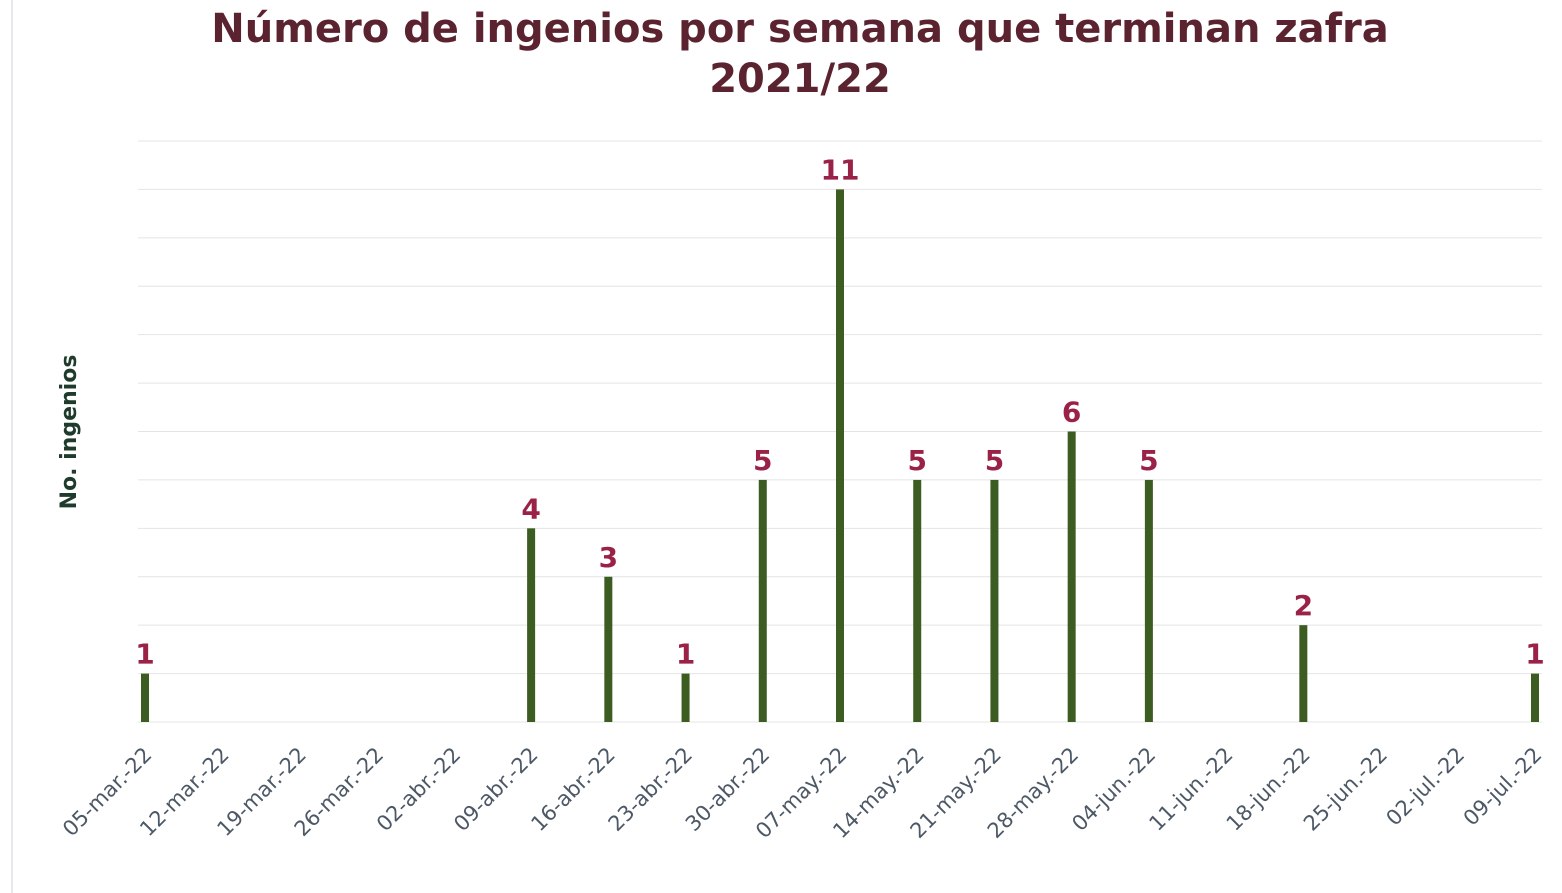 The width and height of the screenshot is (1562, 893). Describe the element at coordinates (1503, 787) in the screenshot. I see `x-tick-label: 09-jul.-22` at that location.